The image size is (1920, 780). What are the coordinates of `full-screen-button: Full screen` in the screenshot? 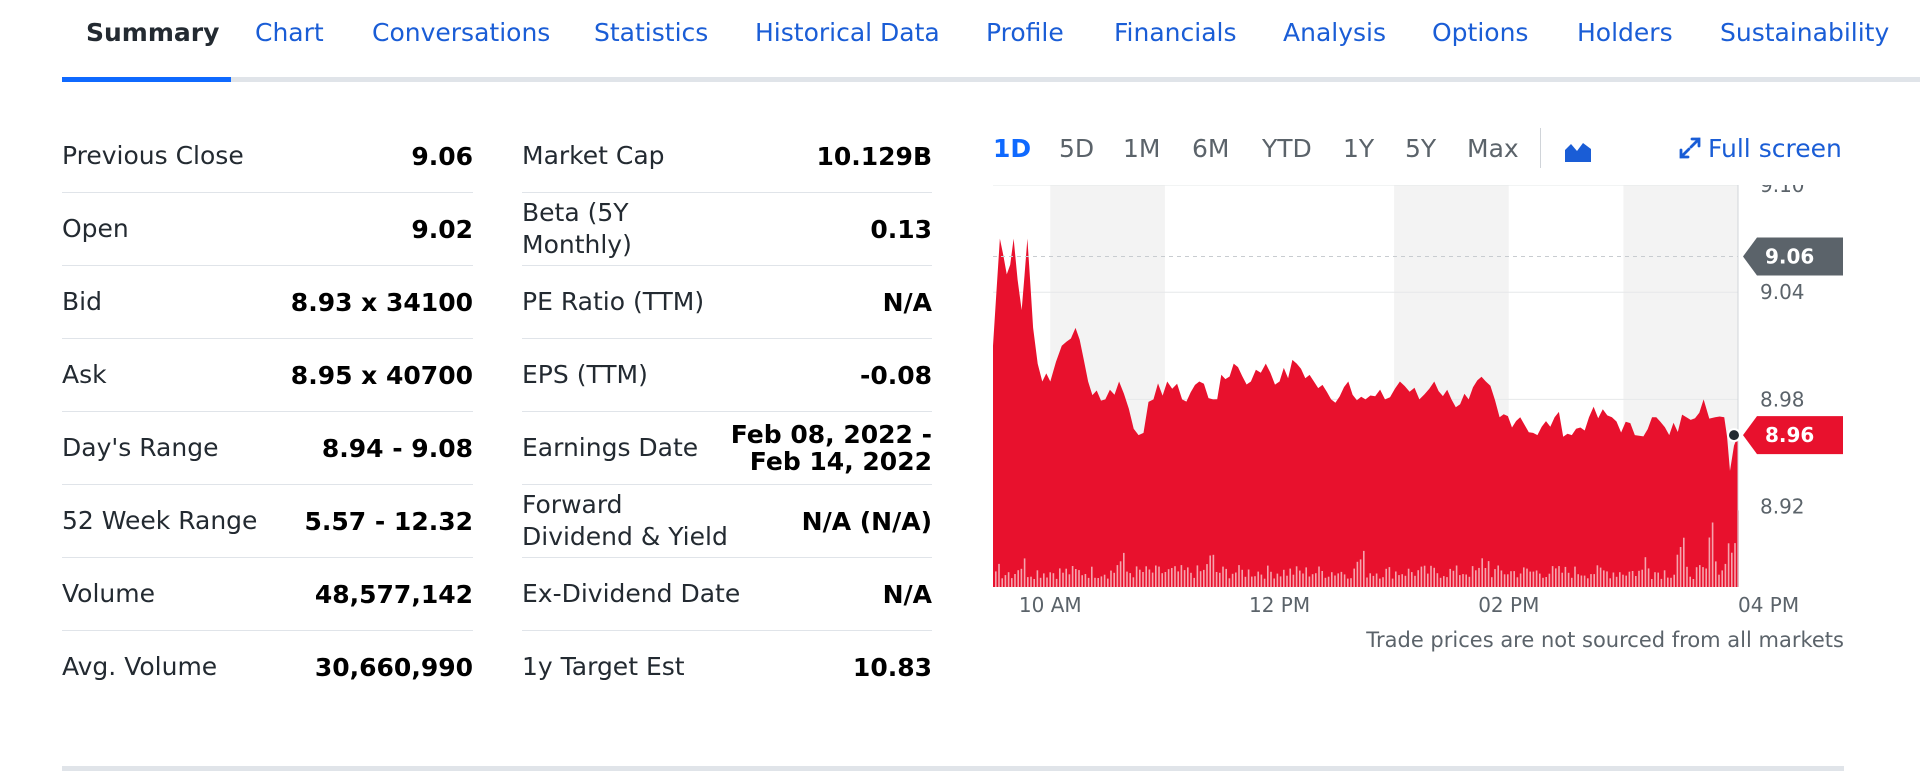 It's located at (1760, 148).